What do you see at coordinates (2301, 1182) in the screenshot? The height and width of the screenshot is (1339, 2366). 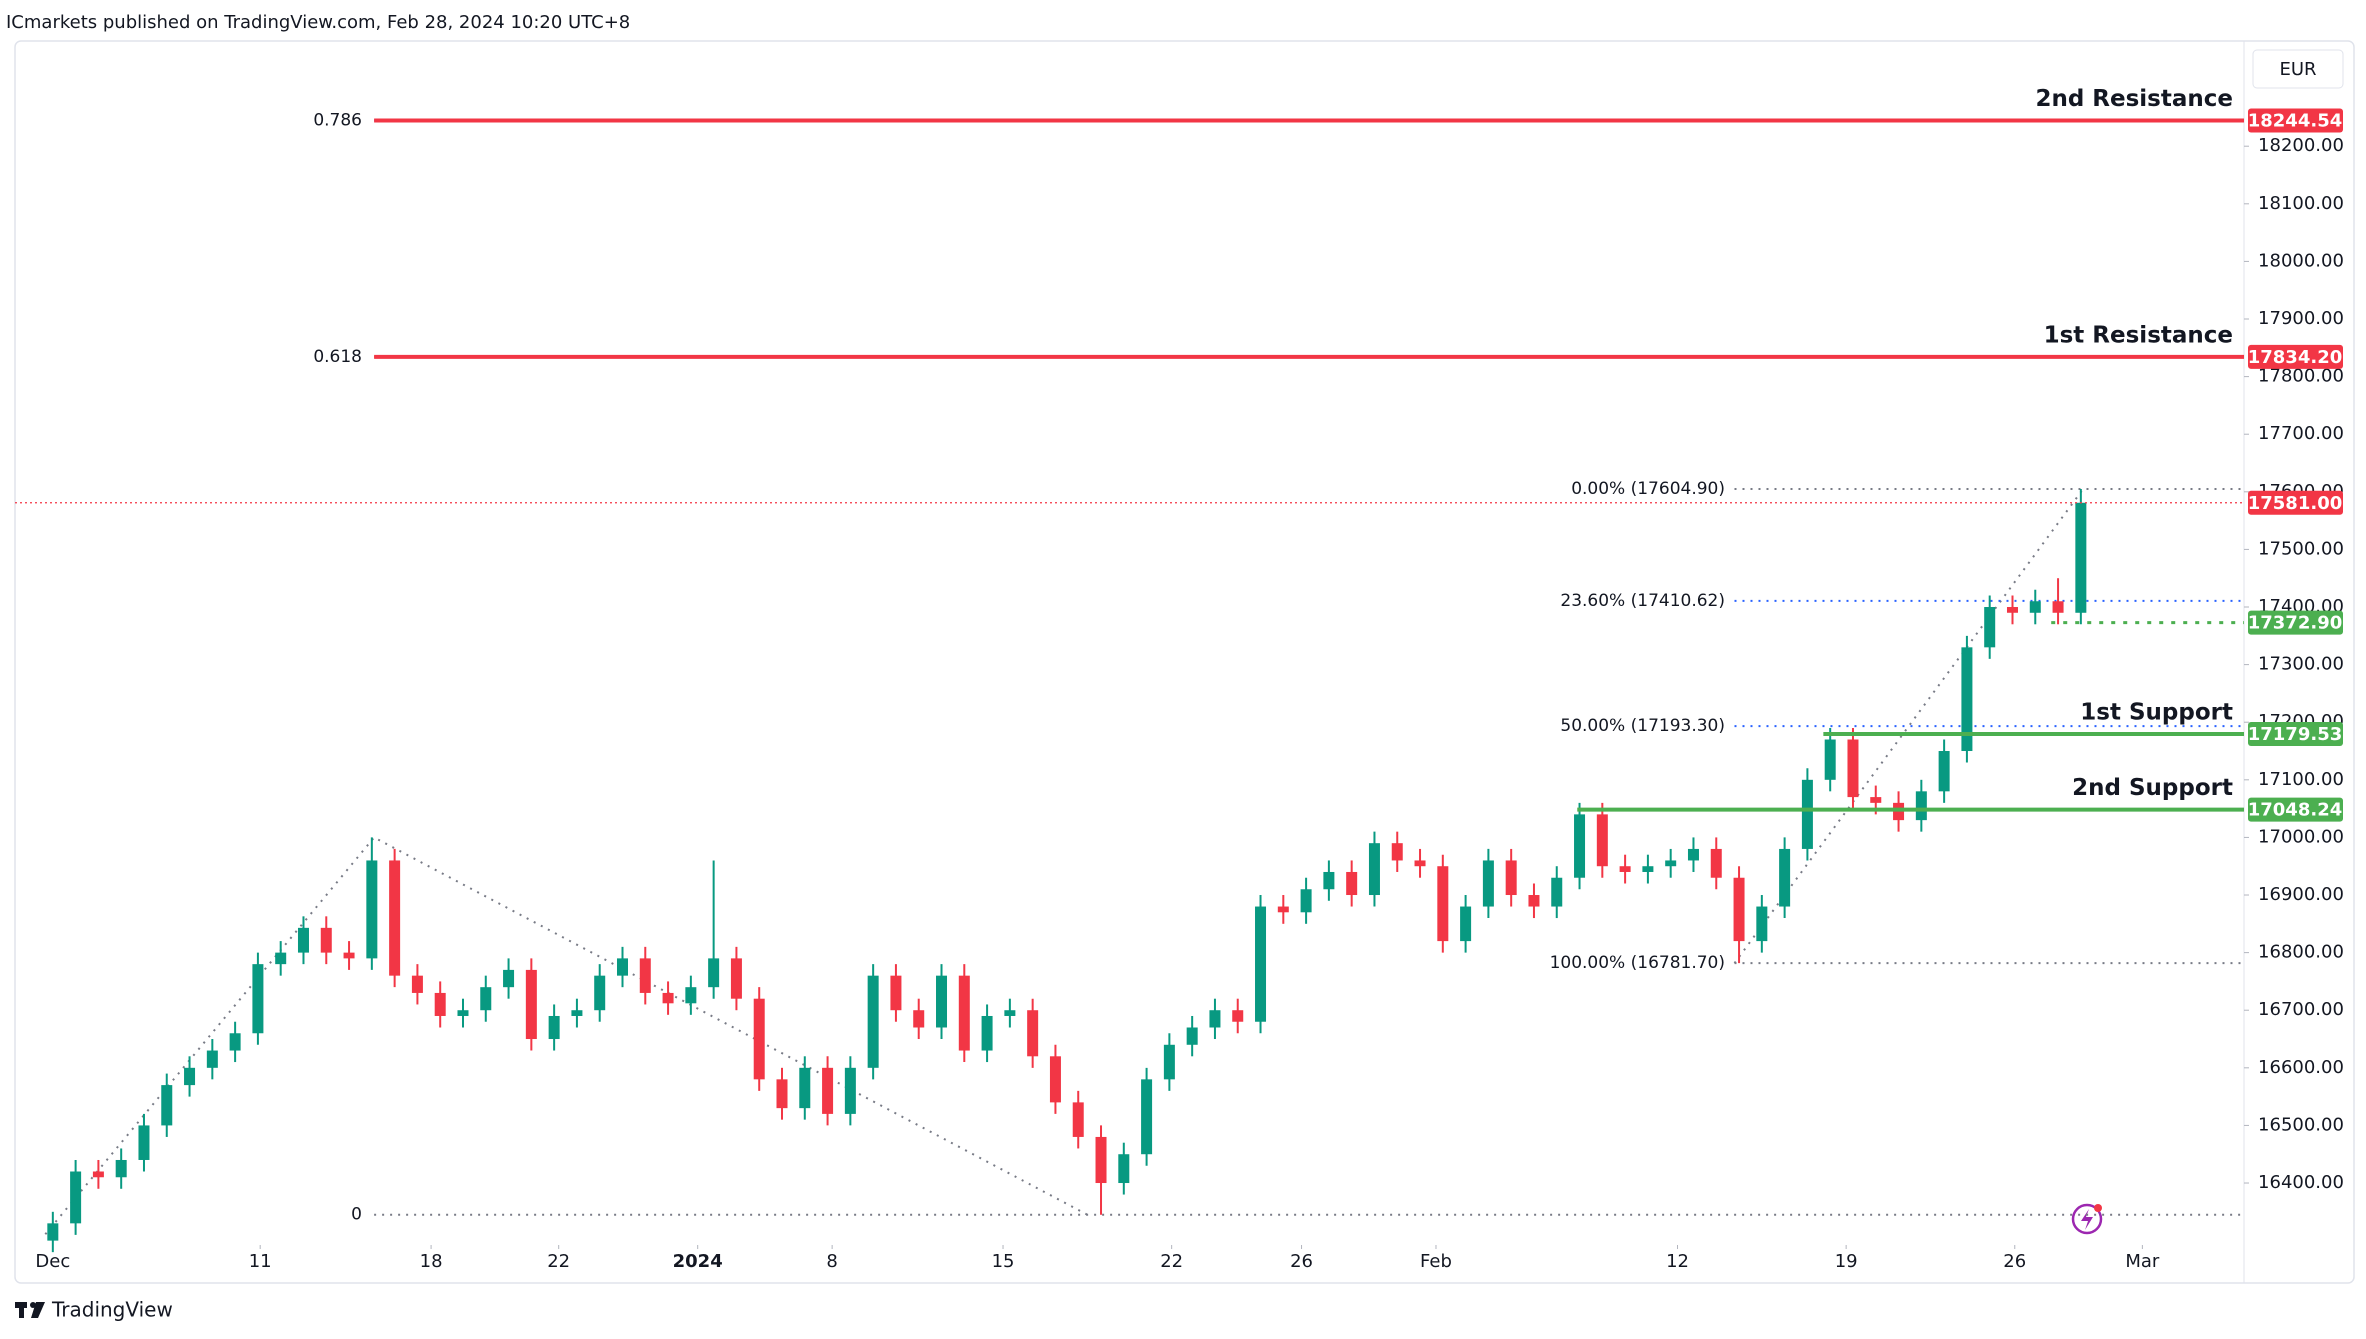 I see `y-tick-label: 16400.00` at bounding box center [2301, 1182].